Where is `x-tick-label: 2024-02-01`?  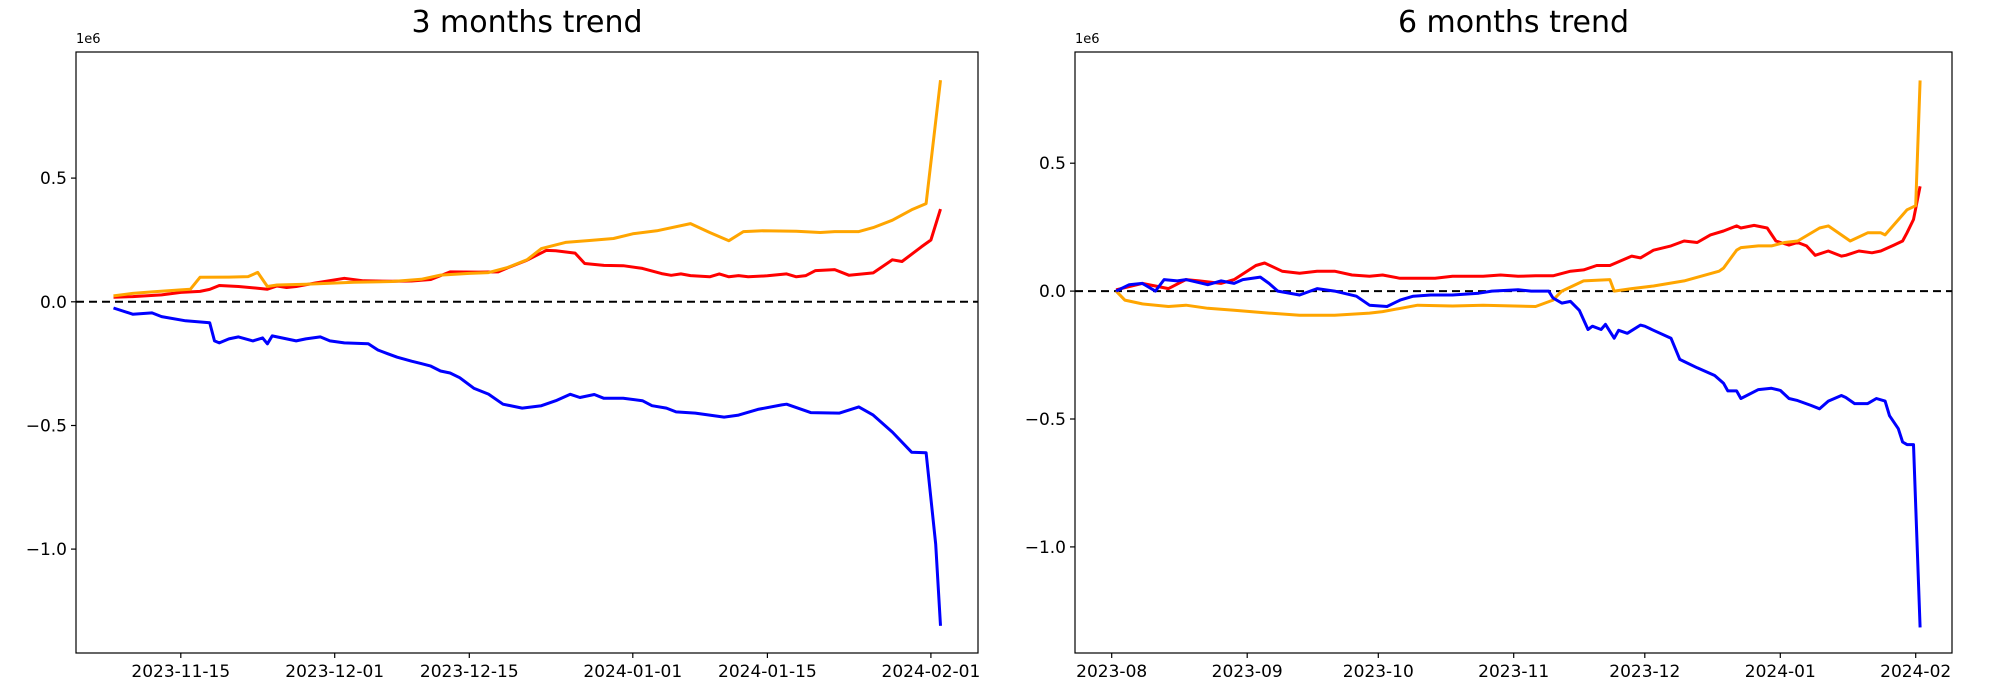 x-tick-label: 2024-02-01 is located at coordinates (931, 672).